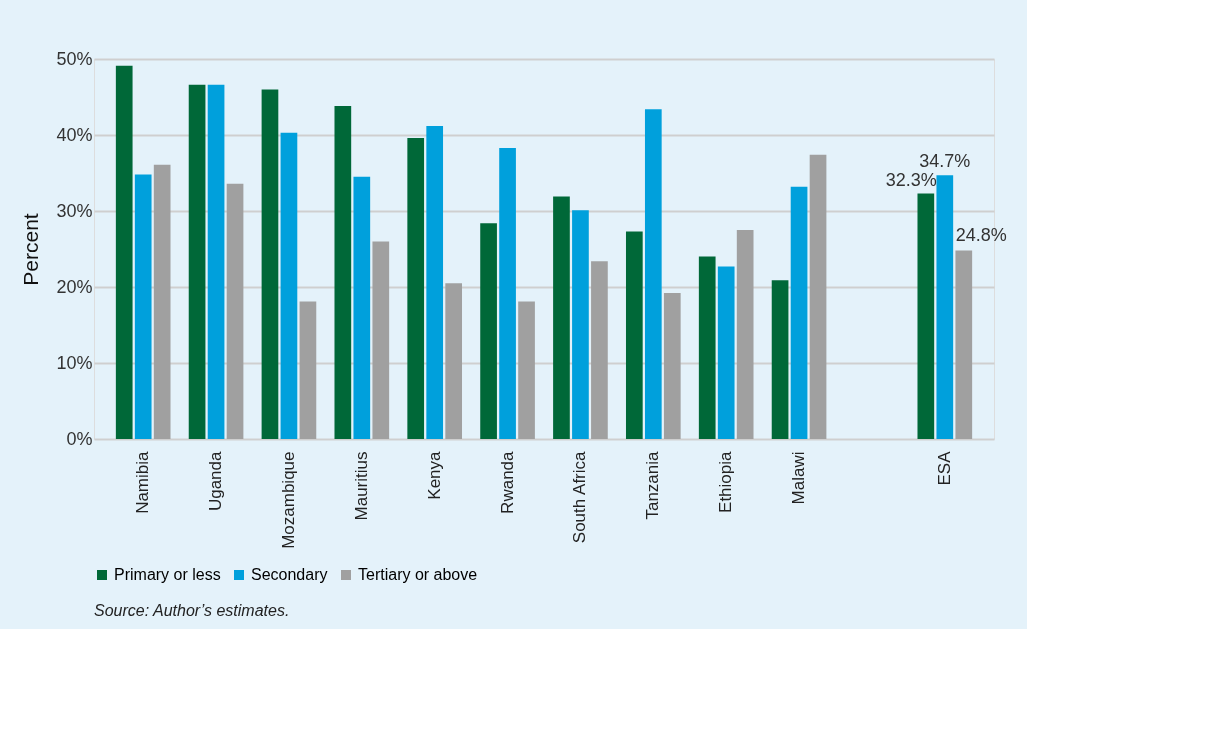 Image resolution: width=1211 pixels, height=731 pixels. What do you see at coordinates (74, 286) in the screenshot?
I see `y-tick-label: 20%` at bounding box center [74, 286].